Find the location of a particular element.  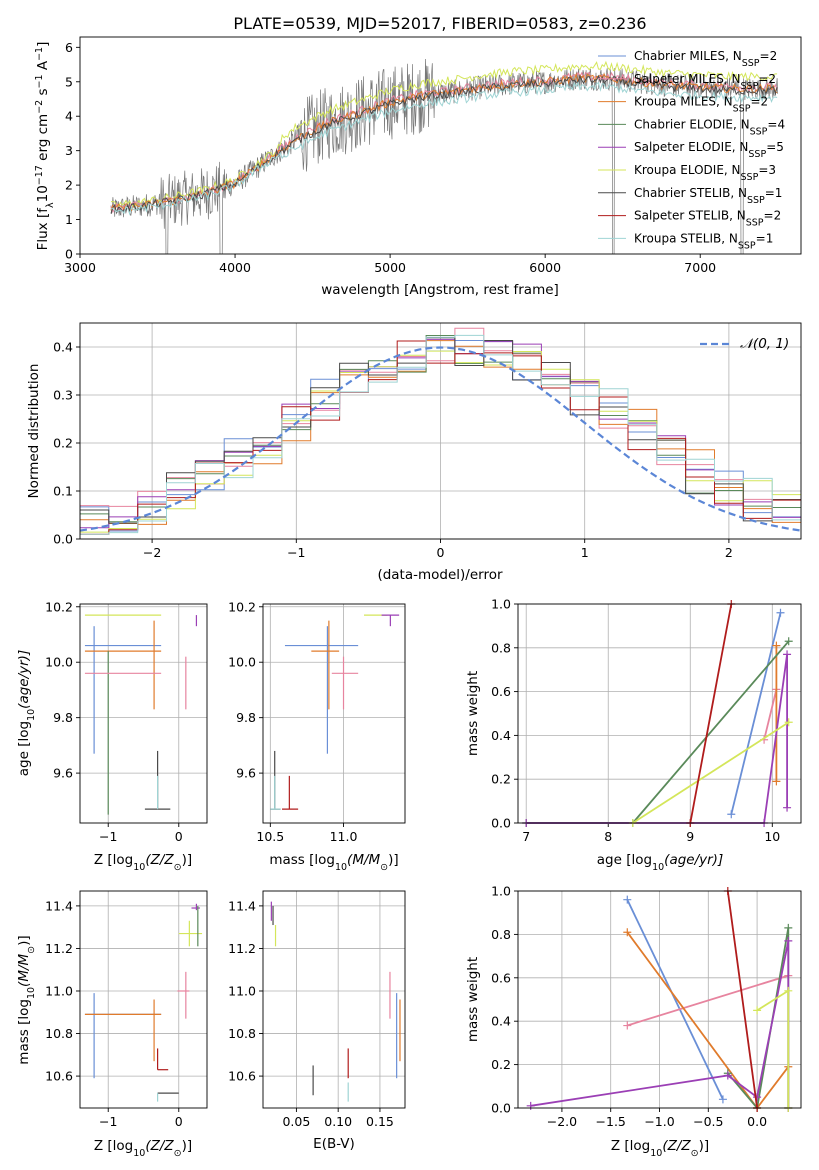

x-axis-label-part: (M/M is located at coordinates (363, 860).